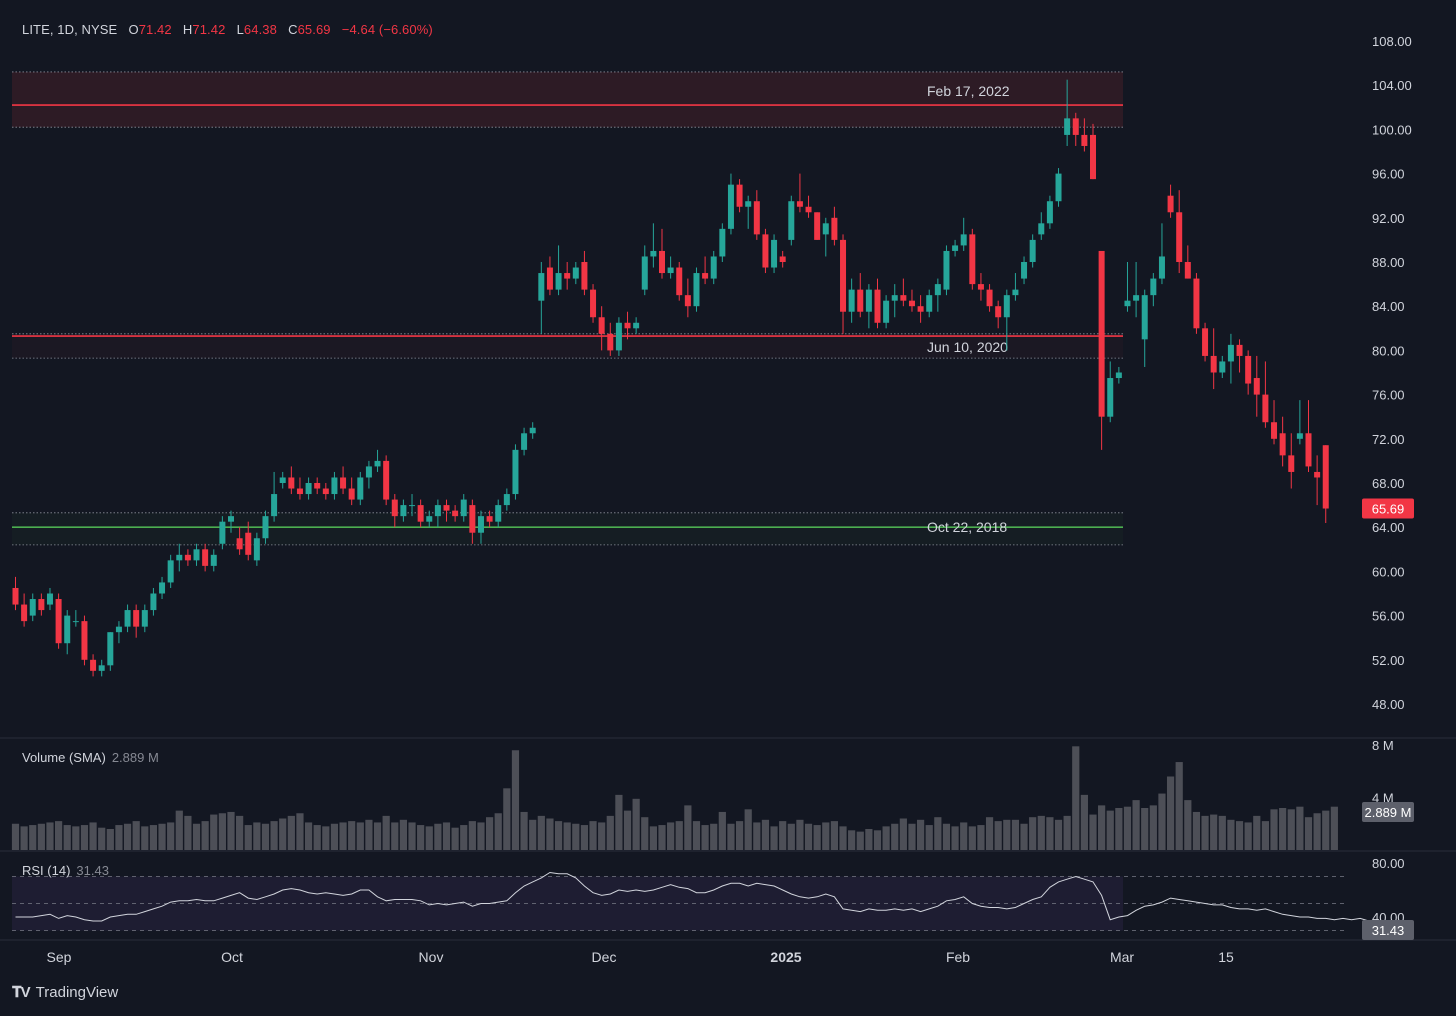 This screenshot has height=1016, width=1456. I want to click on price-tick-label: 68.00, so click(1388, 483).